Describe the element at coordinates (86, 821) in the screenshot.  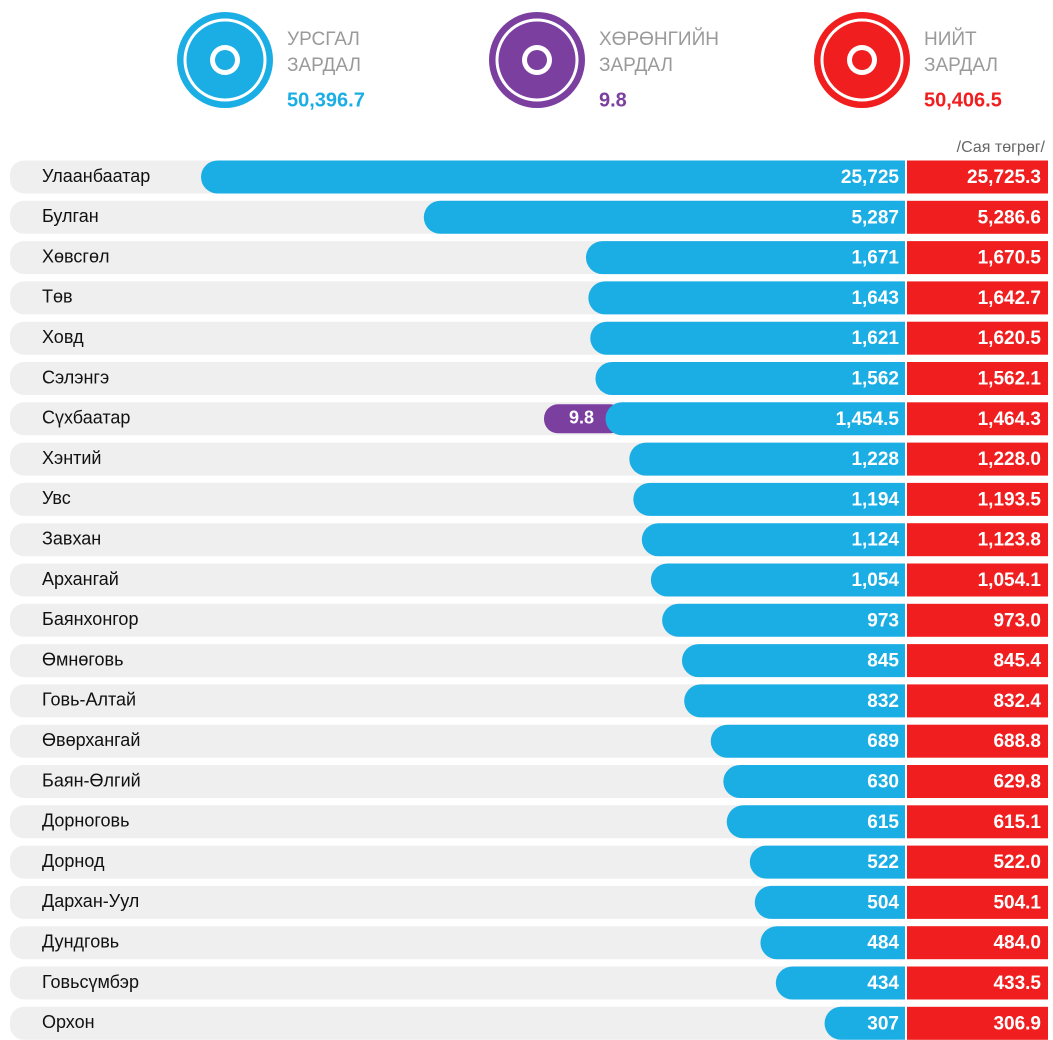
I see `category-label: Дорноговь` at that location.